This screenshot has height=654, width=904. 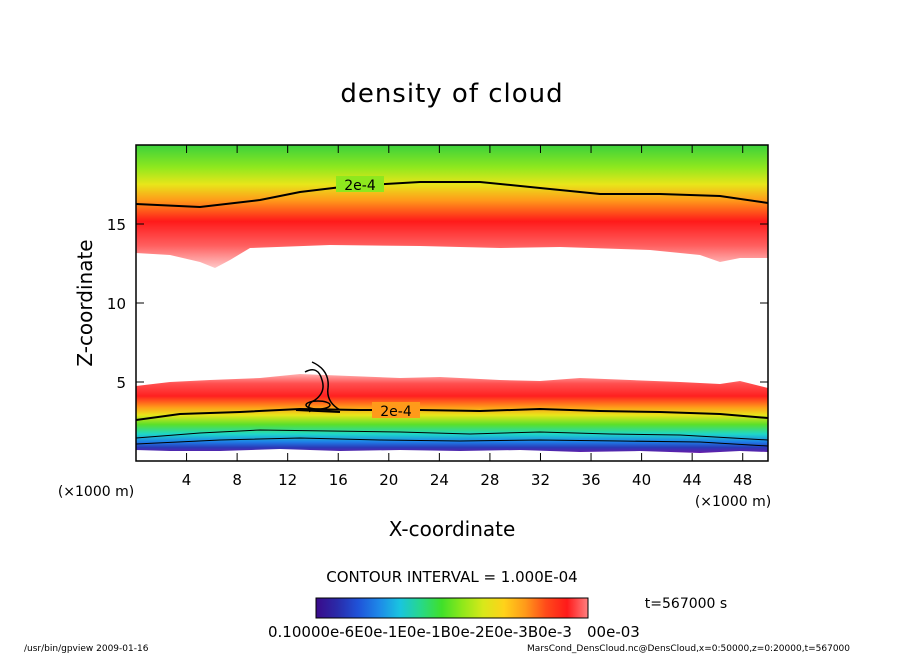 I want to click on footer-left: /usr/bin/gpview 2009-01-16, so click(x=86, y=649).